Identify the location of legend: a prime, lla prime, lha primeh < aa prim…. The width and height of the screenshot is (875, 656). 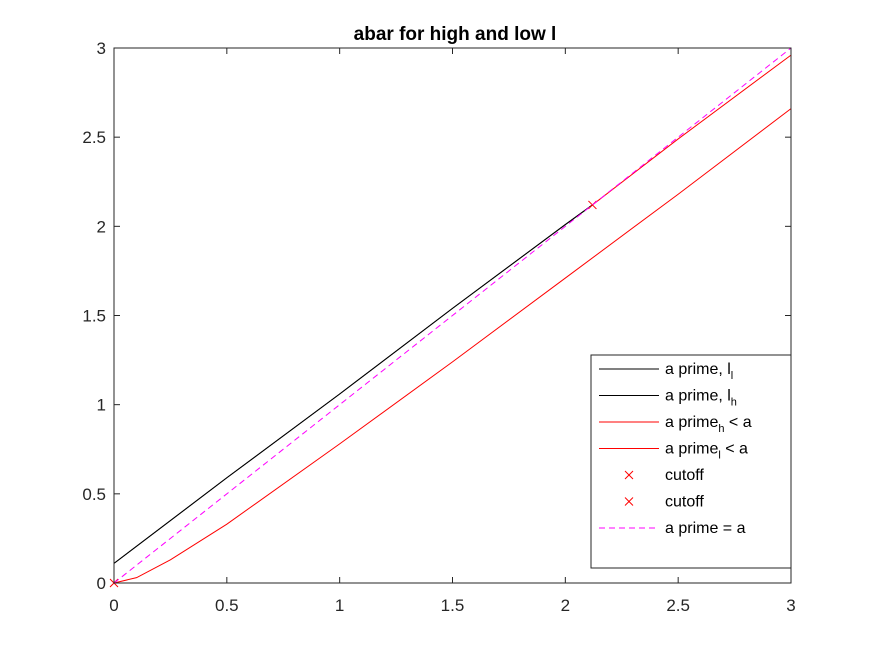
(691, 461).